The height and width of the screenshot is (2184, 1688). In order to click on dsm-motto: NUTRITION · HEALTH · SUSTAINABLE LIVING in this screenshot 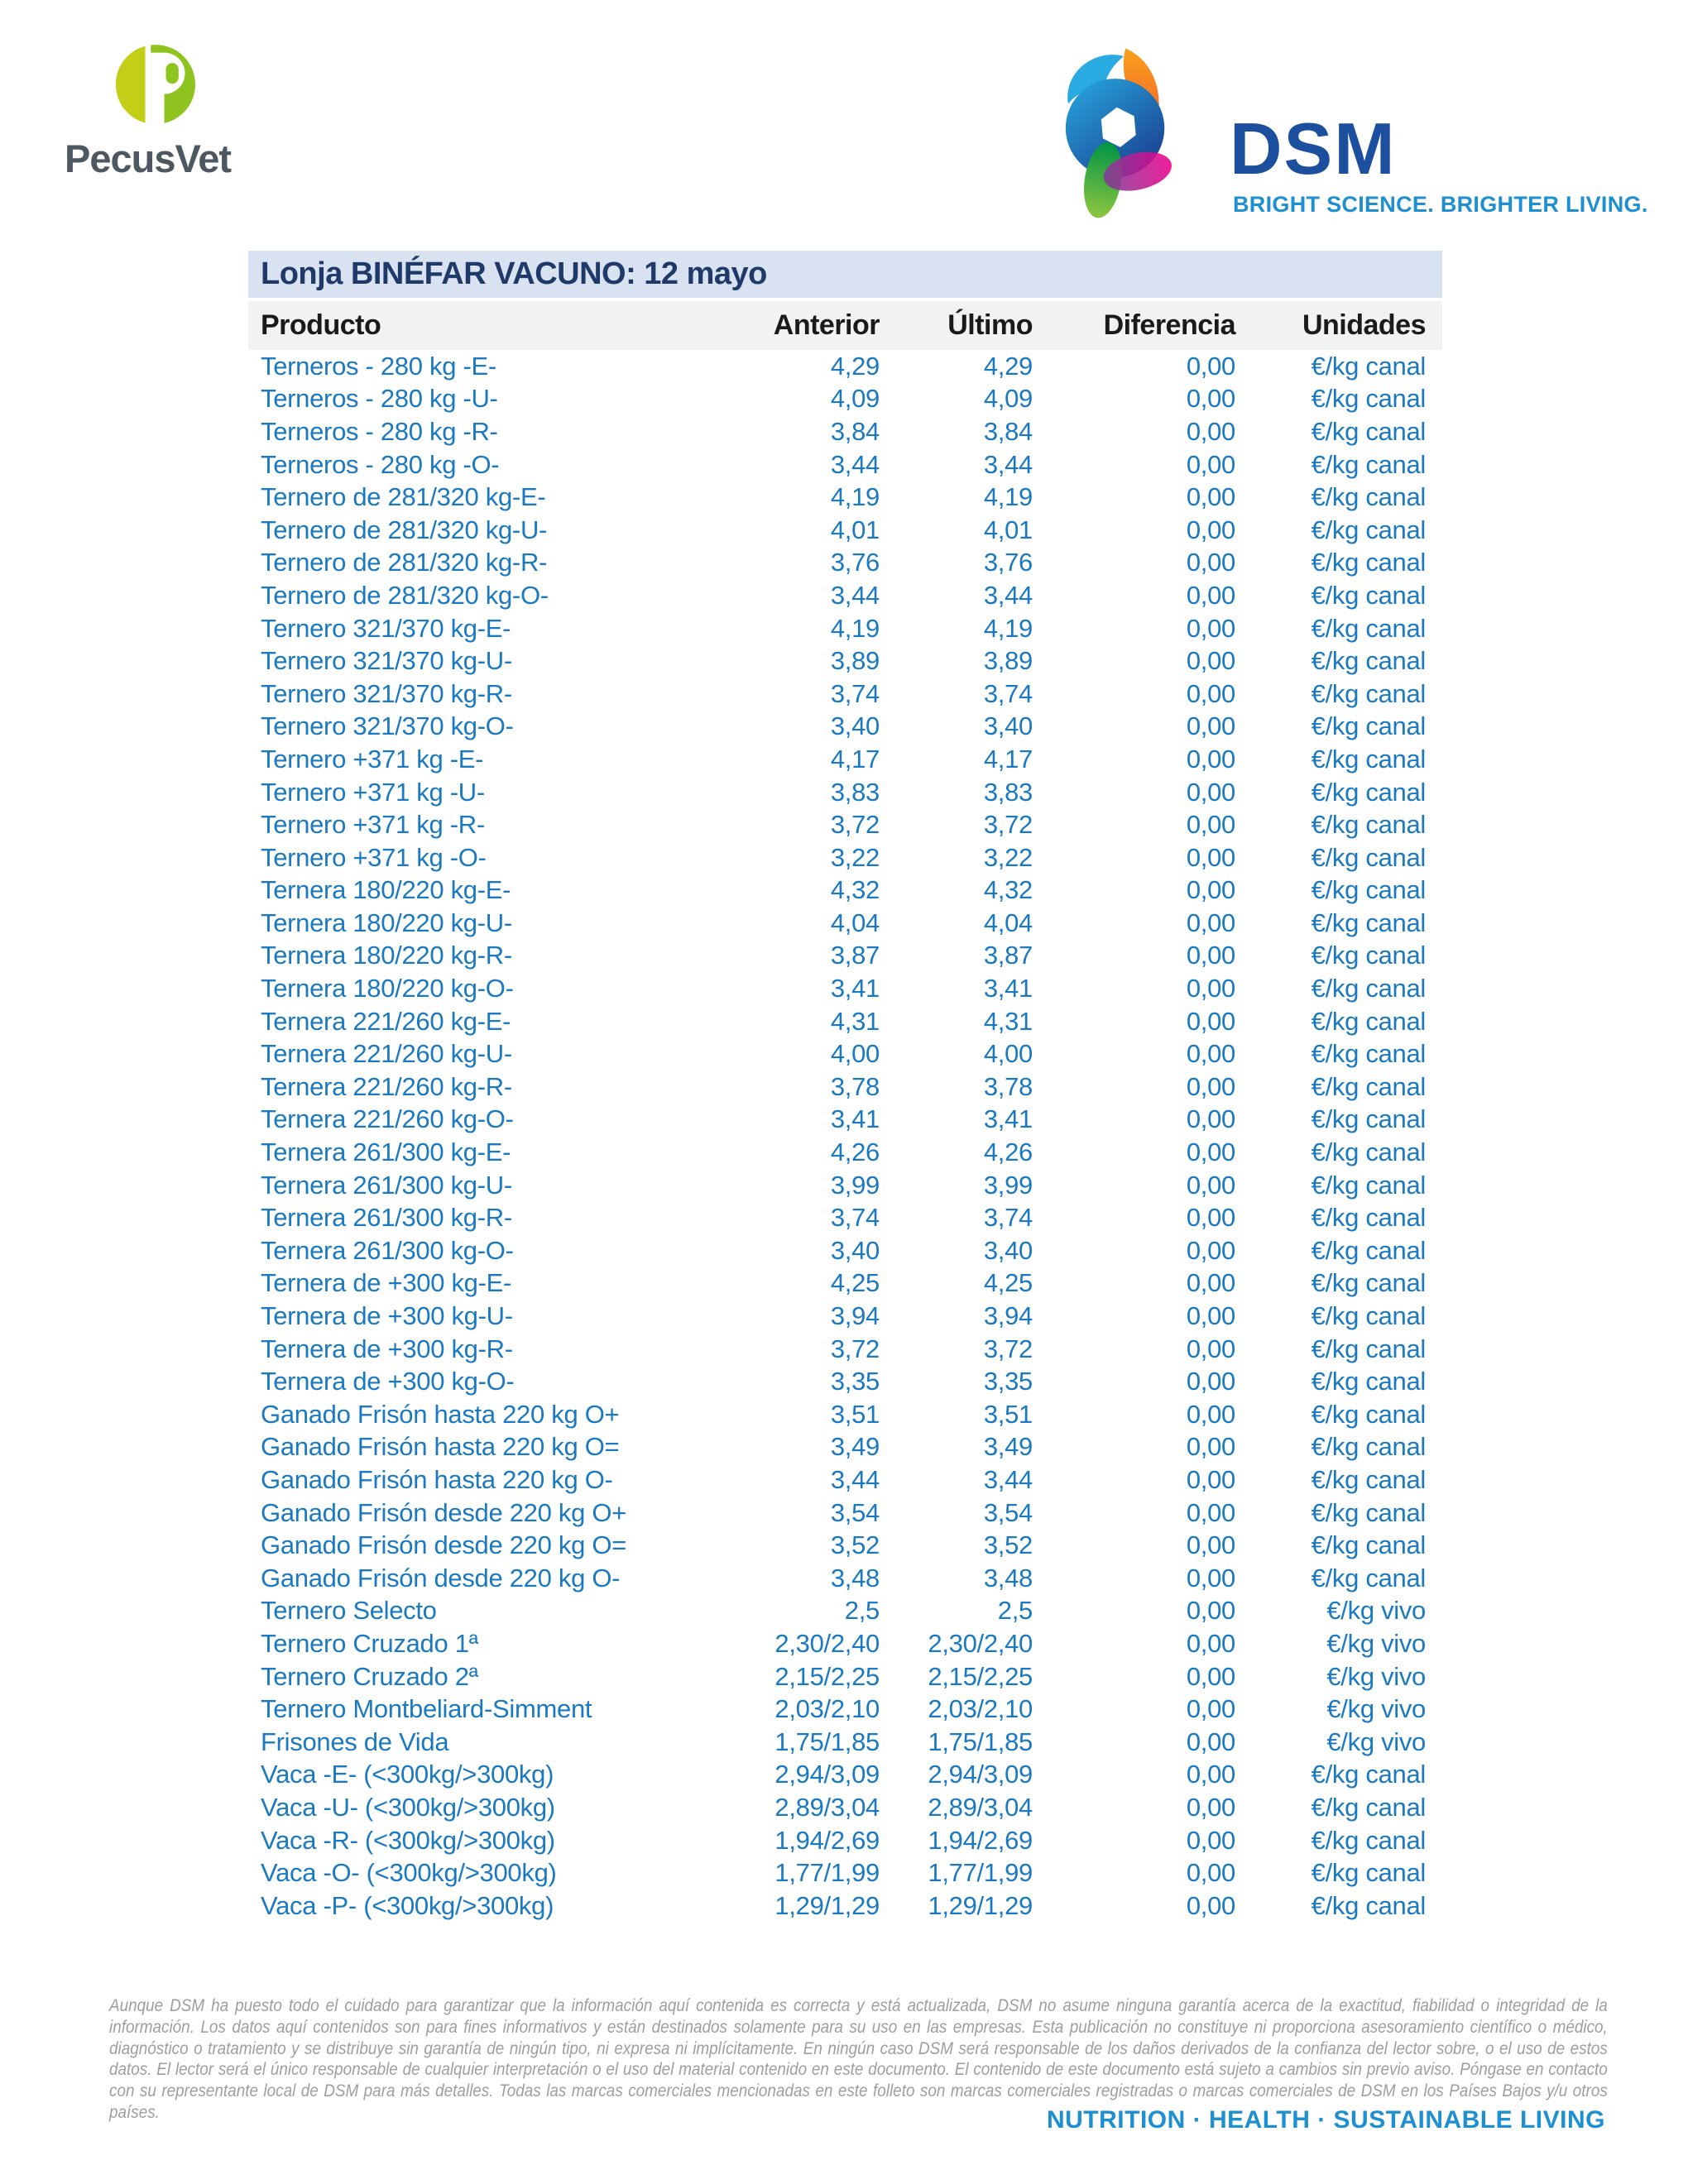, I will do `click(1325, 2120)`.